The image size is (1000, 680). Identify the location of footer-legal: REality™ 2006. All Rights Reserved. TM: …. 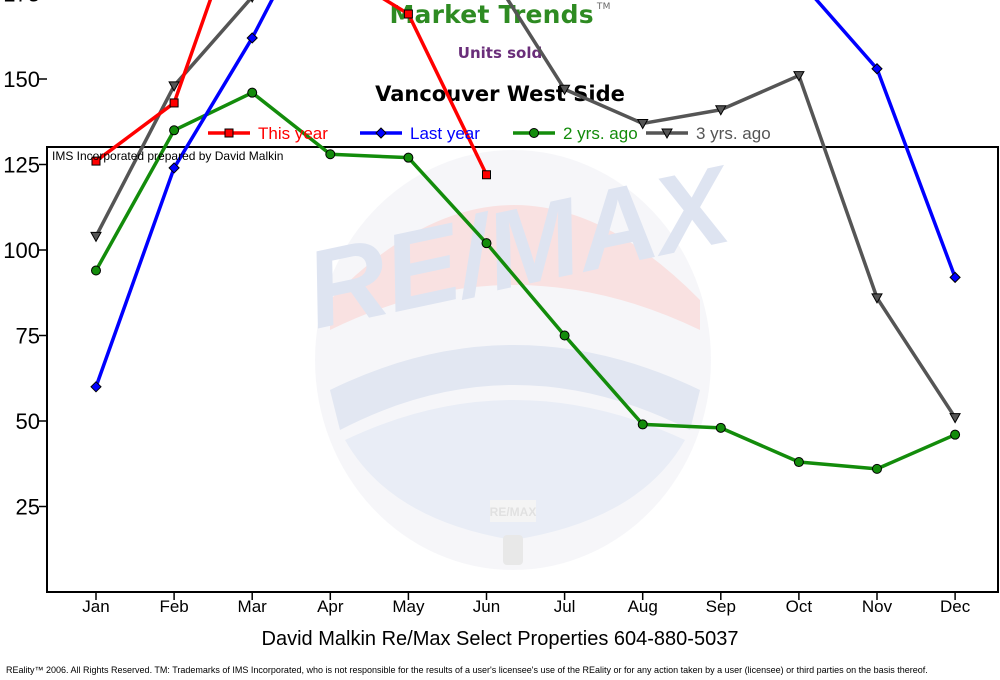
(467, 670).